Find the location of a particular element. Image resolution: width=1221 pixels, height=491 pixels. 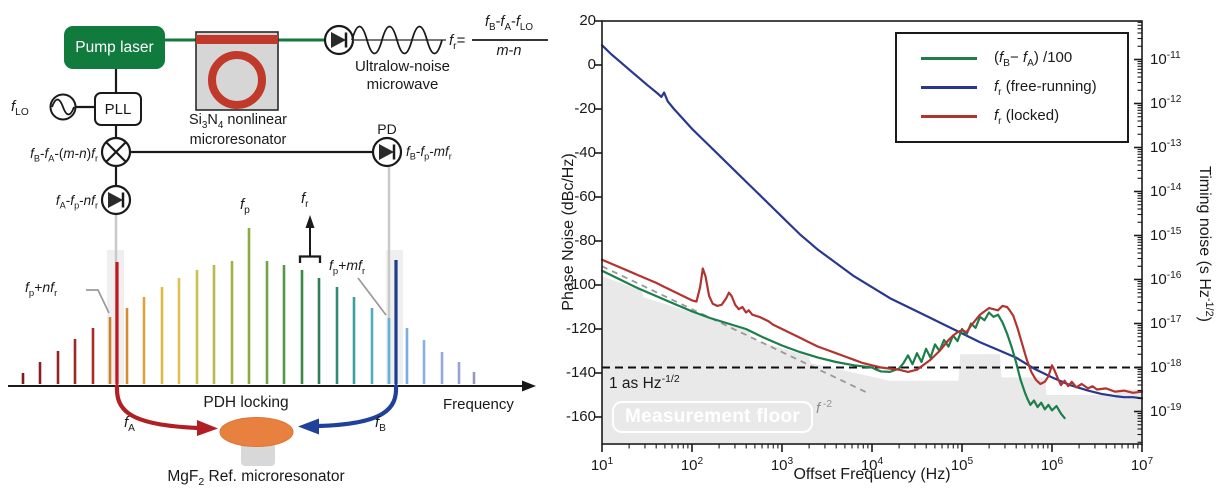

bus-waveguide is located at coordinates (237, 39).